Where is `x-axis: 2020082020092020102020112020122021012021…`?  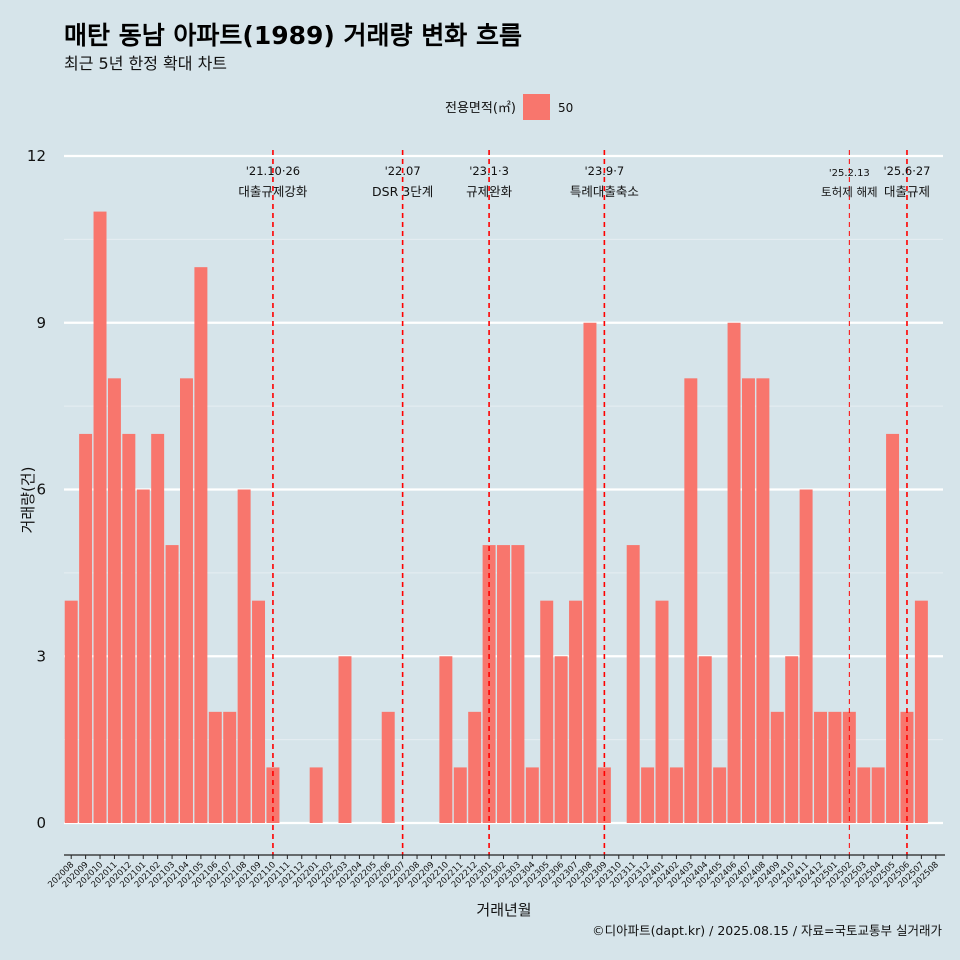
x-axis: 2020082020092020102020112020122021012021… is located at coordinates (495, 872).